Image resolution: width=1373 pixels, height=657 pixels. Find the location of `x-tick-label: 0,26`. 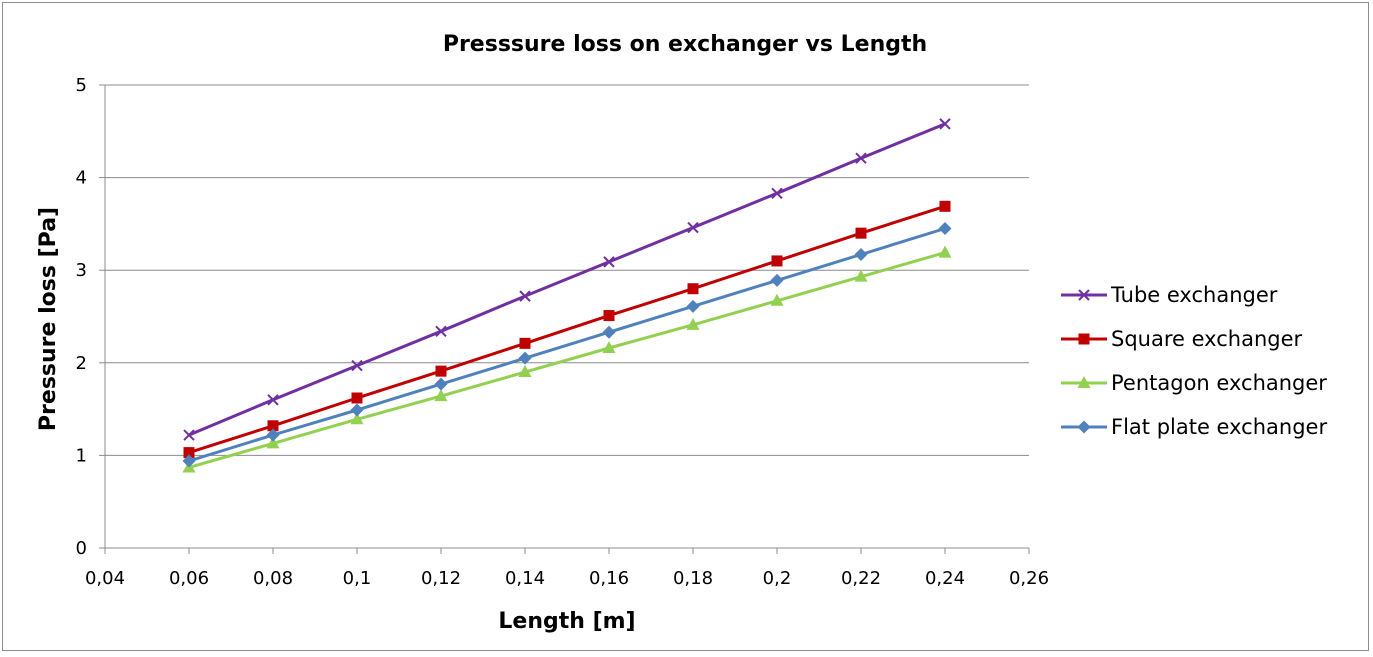

x-tick-label: 0,26 is located at coordinates (1029, 578).